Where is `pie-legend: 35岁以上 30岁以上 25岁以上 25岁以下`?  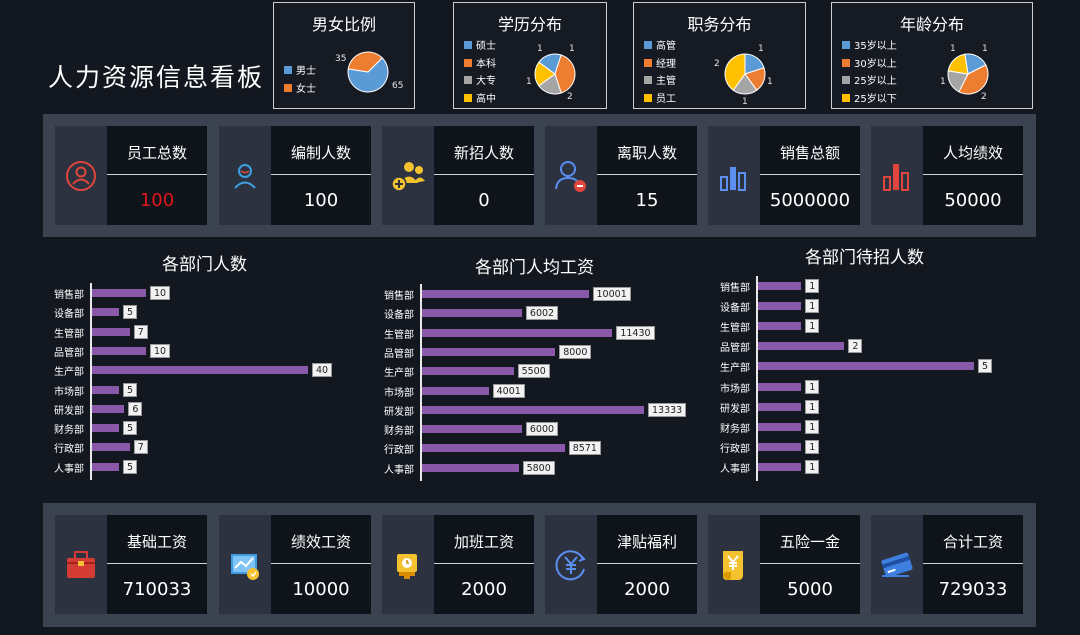 pie-legend: 35岁以上 30岁以上 25岁以上 25岁以下 is located at coordinates (869, 73).